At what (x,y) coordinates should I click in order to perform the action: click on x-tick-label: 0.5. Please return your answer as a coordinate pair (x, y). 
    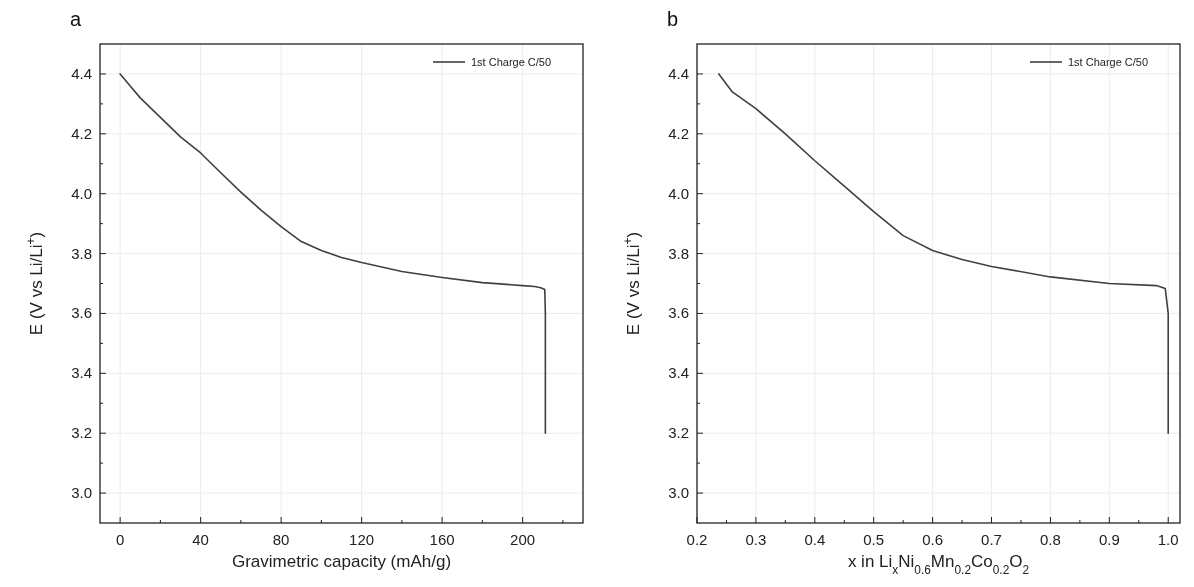
    Looking at the image, I should click on (874, 539).